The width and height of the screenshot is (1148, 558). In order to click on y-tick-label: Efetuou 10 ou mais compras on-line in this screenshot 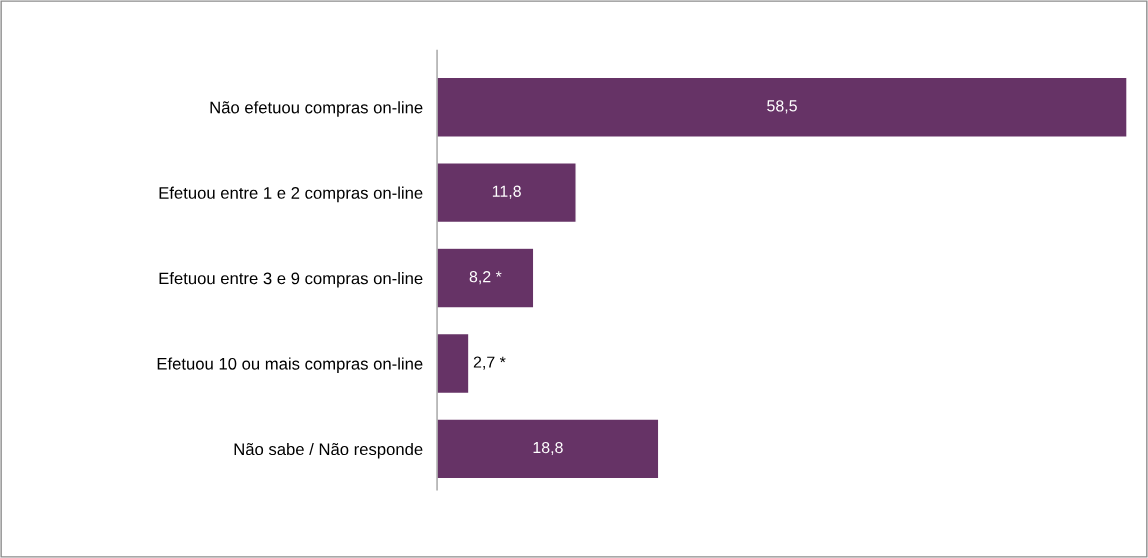, I will do `click(290, 365)`.